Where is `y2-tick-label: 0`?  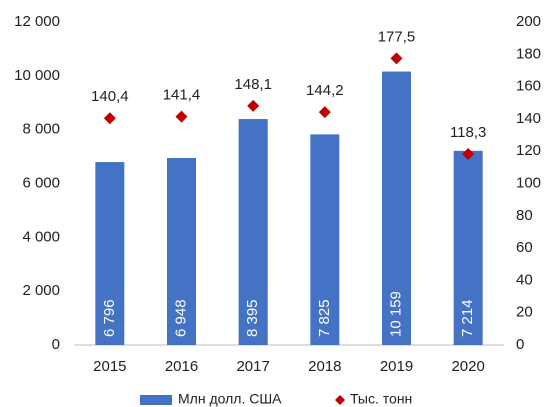
y2-tick-label: 0 is located at coordinates (520, 344).